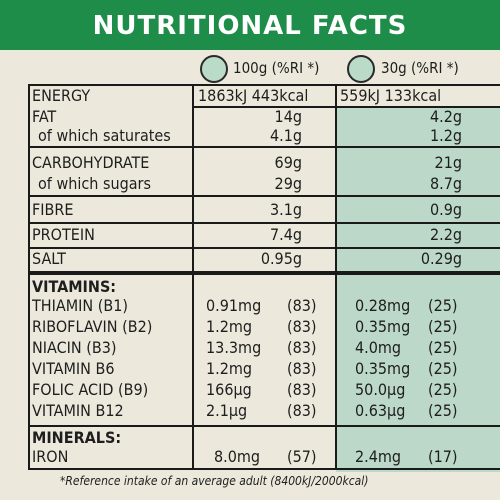 This screenshot has width=500, height=500. Describe the element at coordinates (229, 368) in the screenshot. I see `vitamin-b6-value-per100: 1.2mg` at that location.